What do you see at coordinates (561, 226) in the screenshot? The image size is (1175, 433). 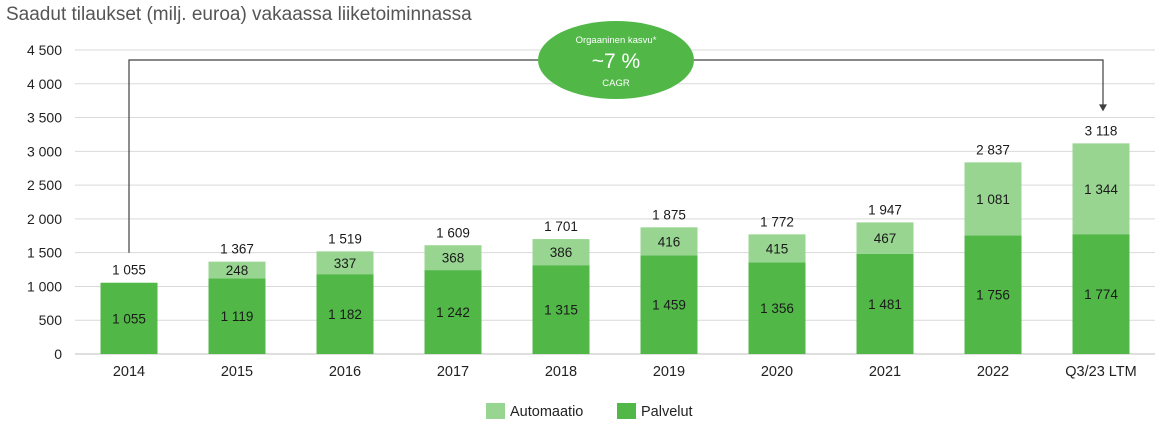 I see `total-label: 1 701` at bounding box center [561, 226].